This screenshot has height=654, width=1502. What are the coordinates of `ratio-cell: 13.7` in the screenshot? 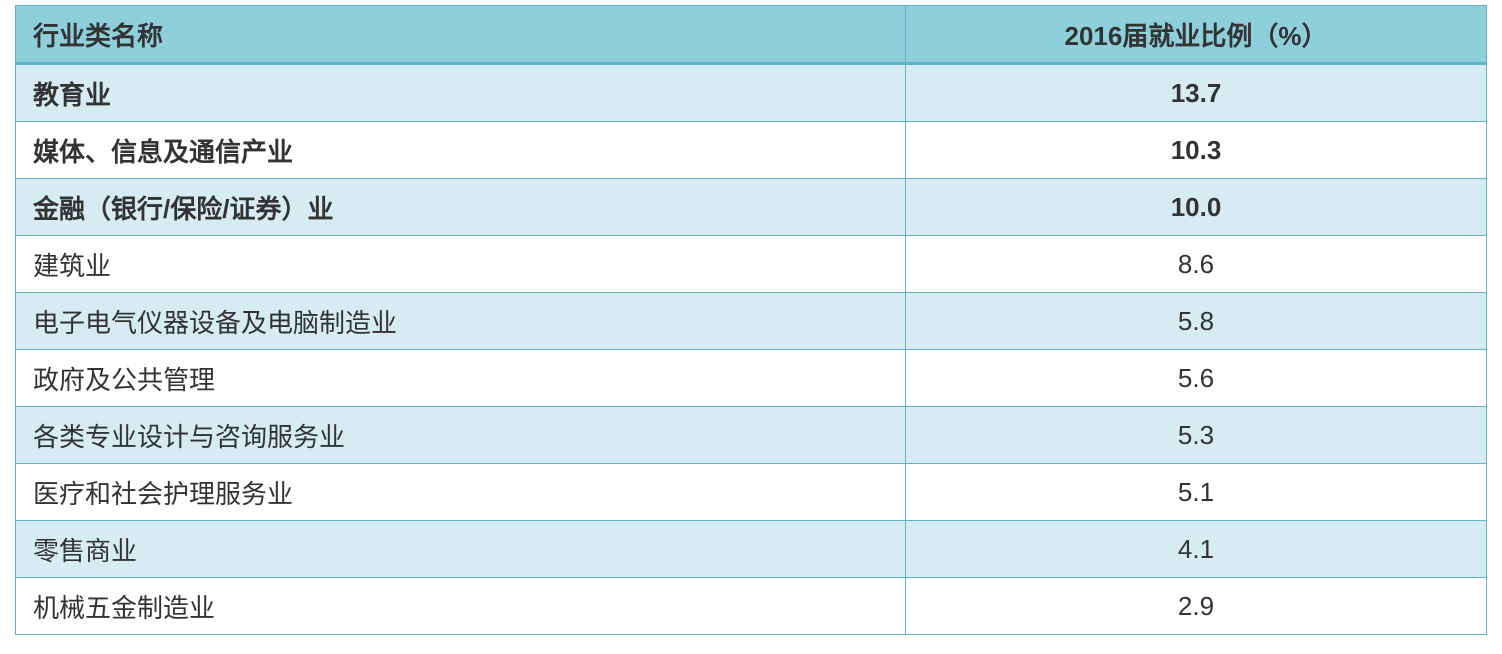 It's located at (1196, 92).